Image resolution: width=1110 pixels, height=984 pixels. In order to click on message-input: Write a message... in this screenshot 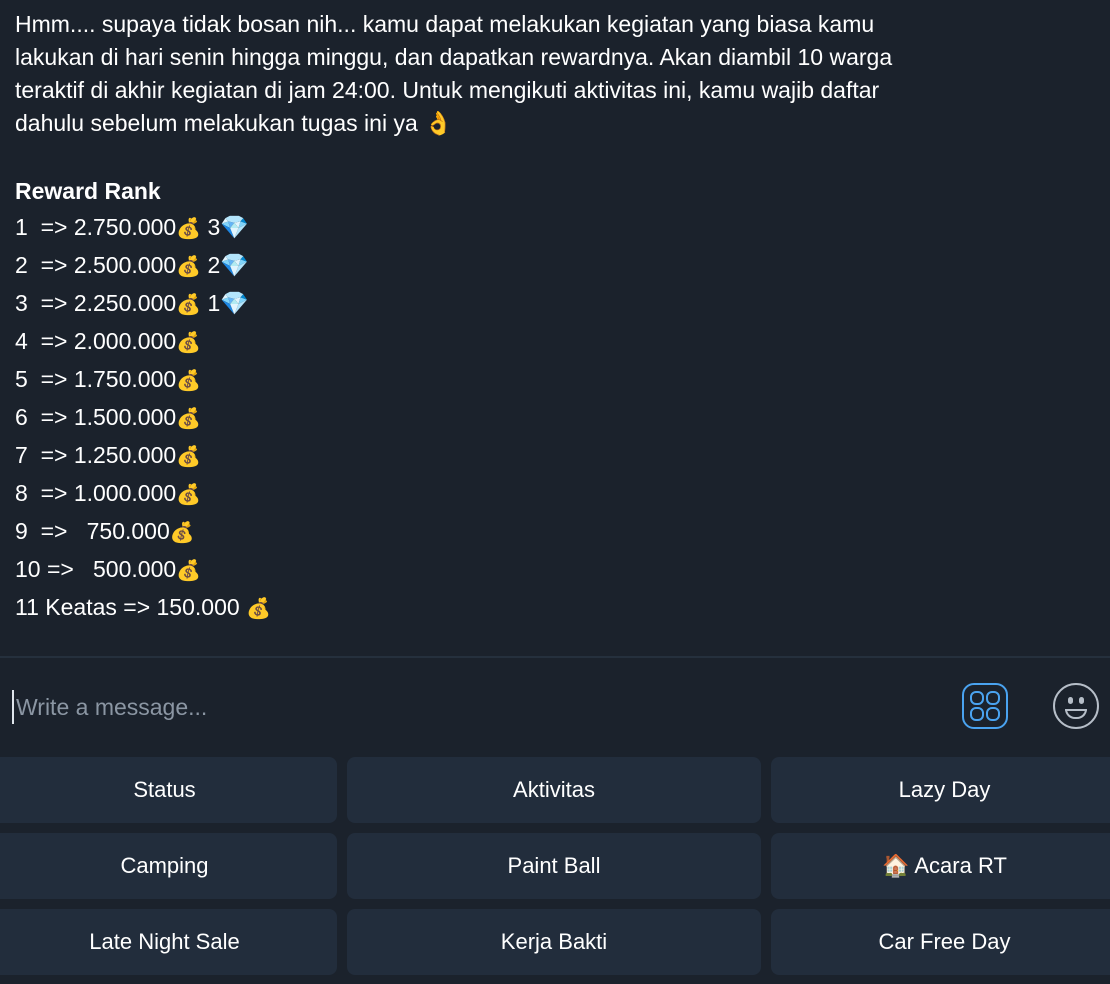, I will do `click(109, 707)`.